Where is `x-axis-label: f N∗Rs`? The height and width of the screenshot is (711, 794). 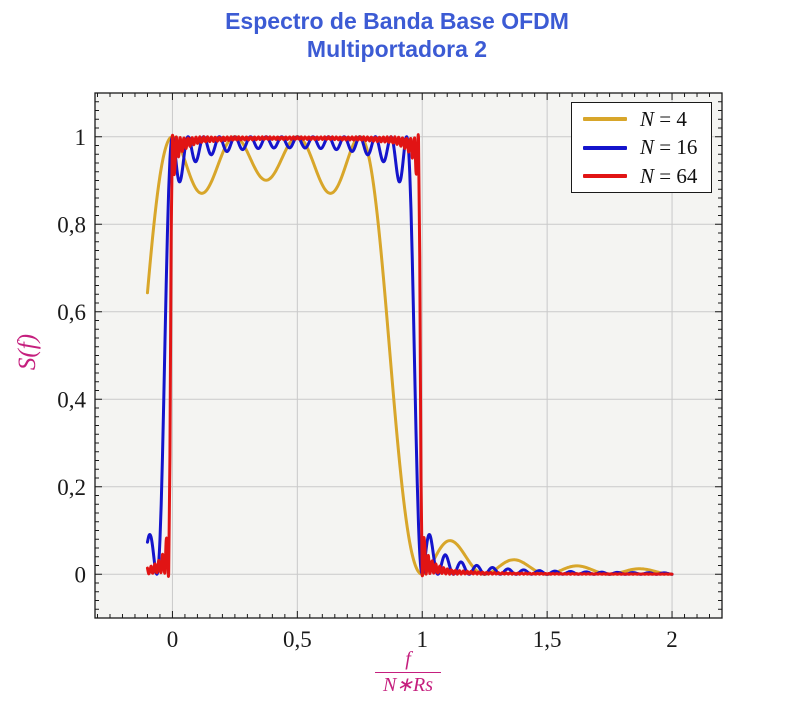 x-axis-label: f N∗Rs is located at coordinates (408, 672).